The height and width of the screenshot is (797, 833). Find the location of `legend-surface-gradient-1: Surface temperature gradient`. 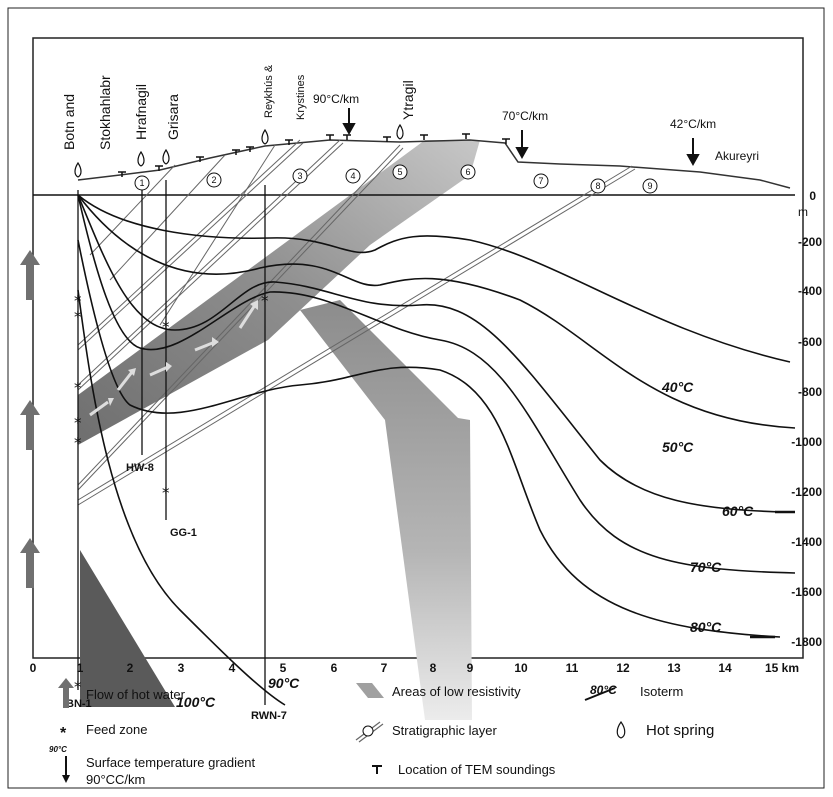

legend-surface-gradient-1: Surface temperature gradient is located at coordinates (170, 762).